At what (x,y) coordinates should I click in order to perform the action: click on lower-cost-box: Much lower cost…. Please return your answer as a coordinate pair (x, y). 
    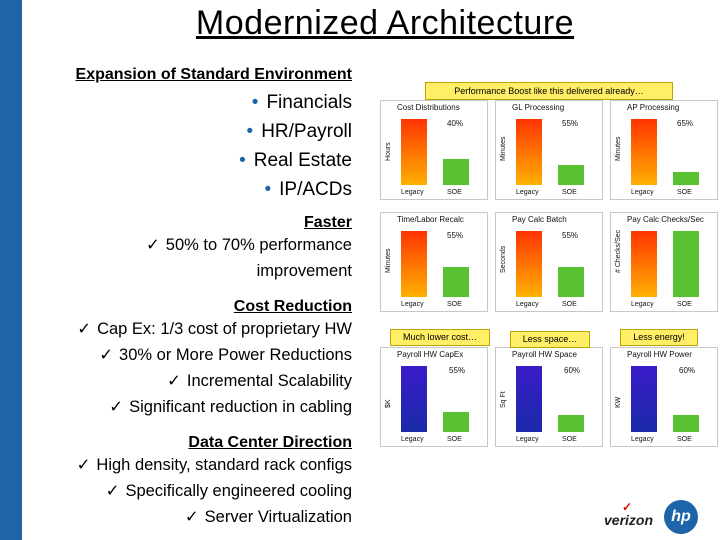
    Looking at the image, I should click on (440, 337).